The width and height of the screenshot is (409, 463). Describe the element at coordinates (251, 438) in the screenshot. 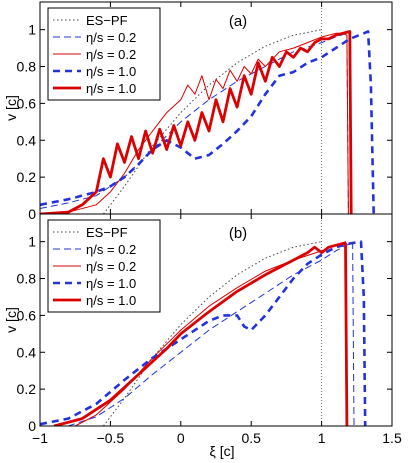

I see `x-tick-label: 0.5` at that location.